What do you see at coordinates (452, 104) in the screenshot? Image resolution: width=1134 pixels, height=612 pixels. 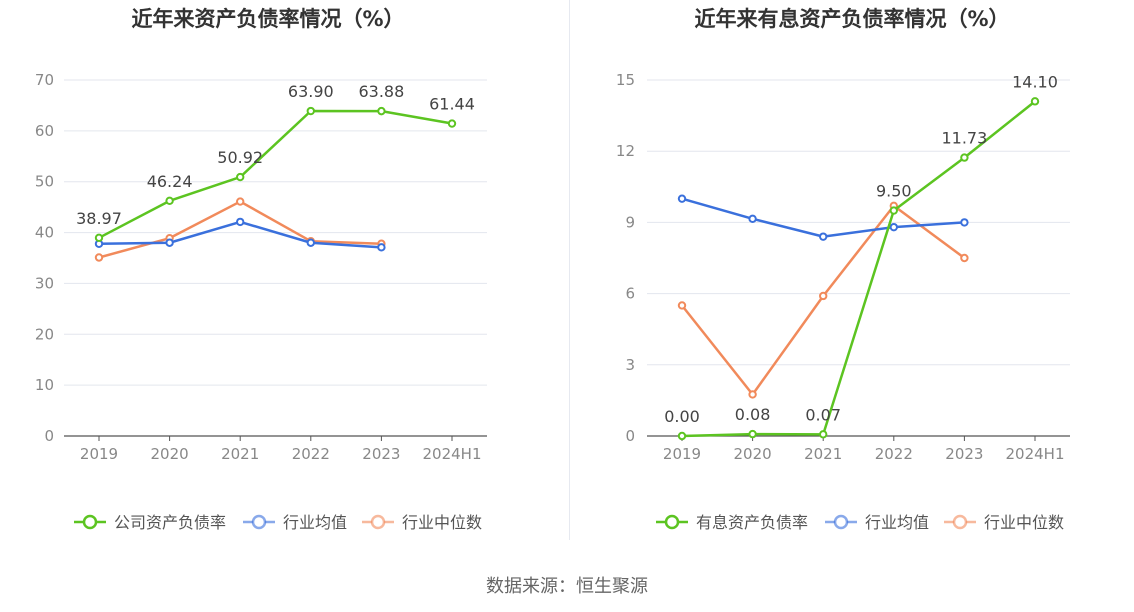 I see `data-label: 61.44` at bounding box center [452, 104].